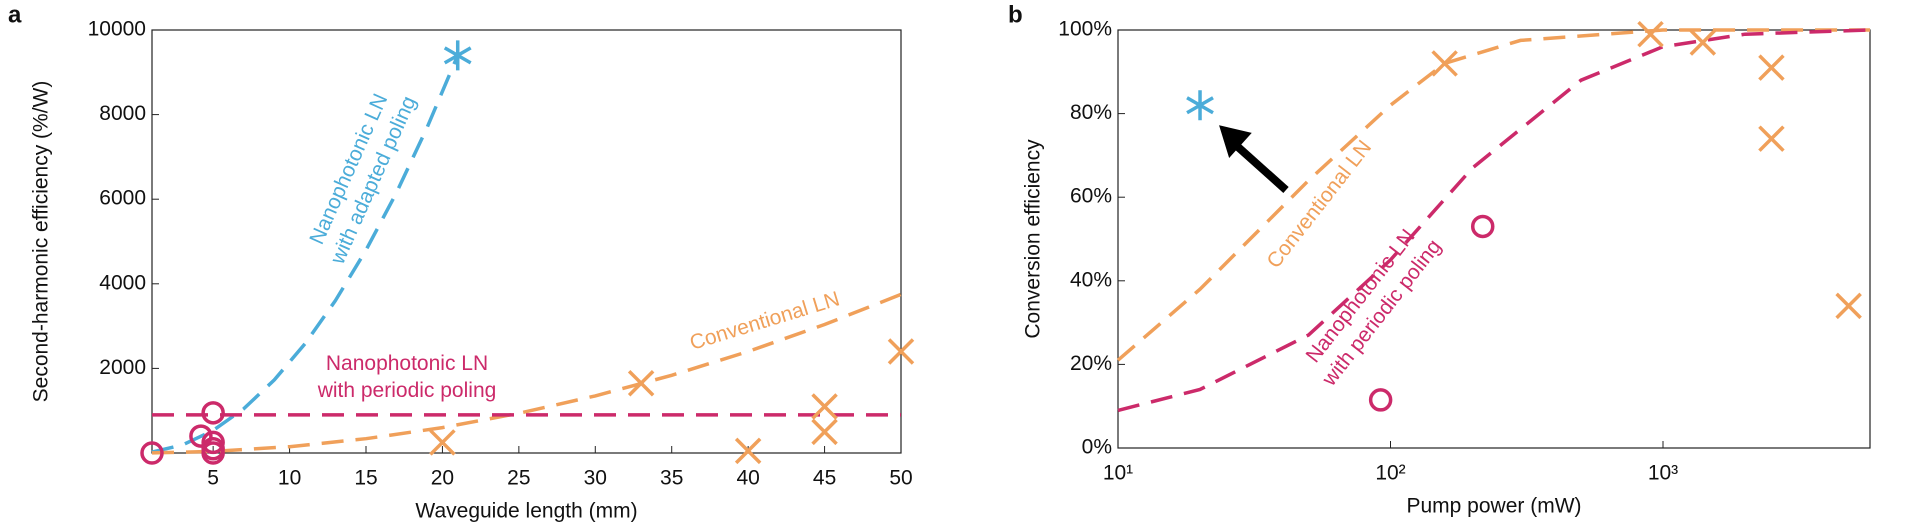 The width and height of the screenshot is (1907, 531). Describe the element at coordinates (518, 478) in the screenshot. I see `x-tick-label: 25` at that location.